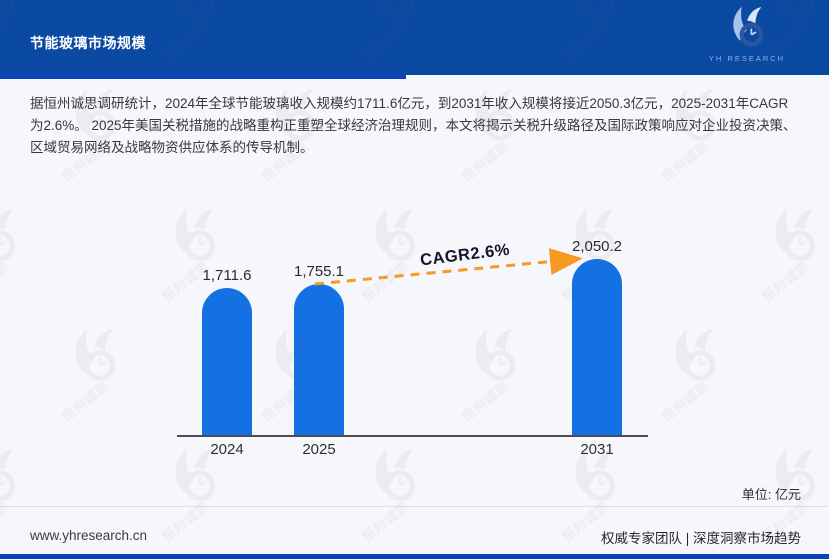  I want to click on yh-logo-icon, so click(748, 26).